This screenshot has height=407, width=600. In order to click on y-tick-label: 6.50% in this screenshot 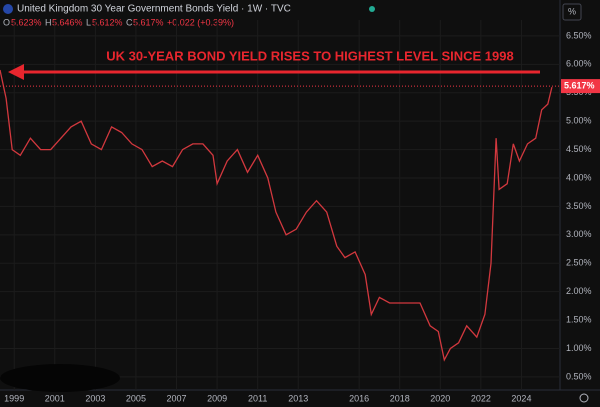, I will do `click(579, 35)`.